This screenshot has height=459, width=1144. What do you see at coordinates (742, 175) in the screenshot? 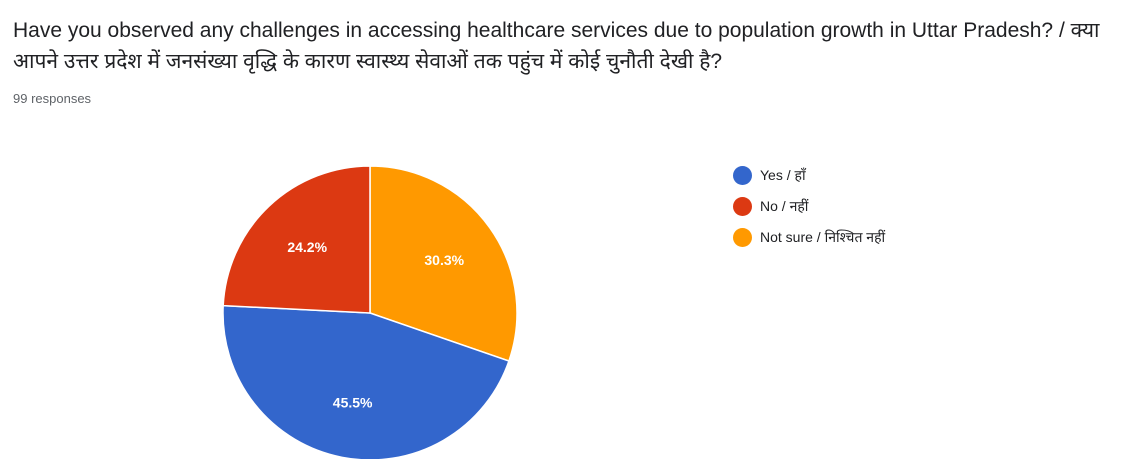
I see `legend-swatch-yes` at bounding box center [742, 175].